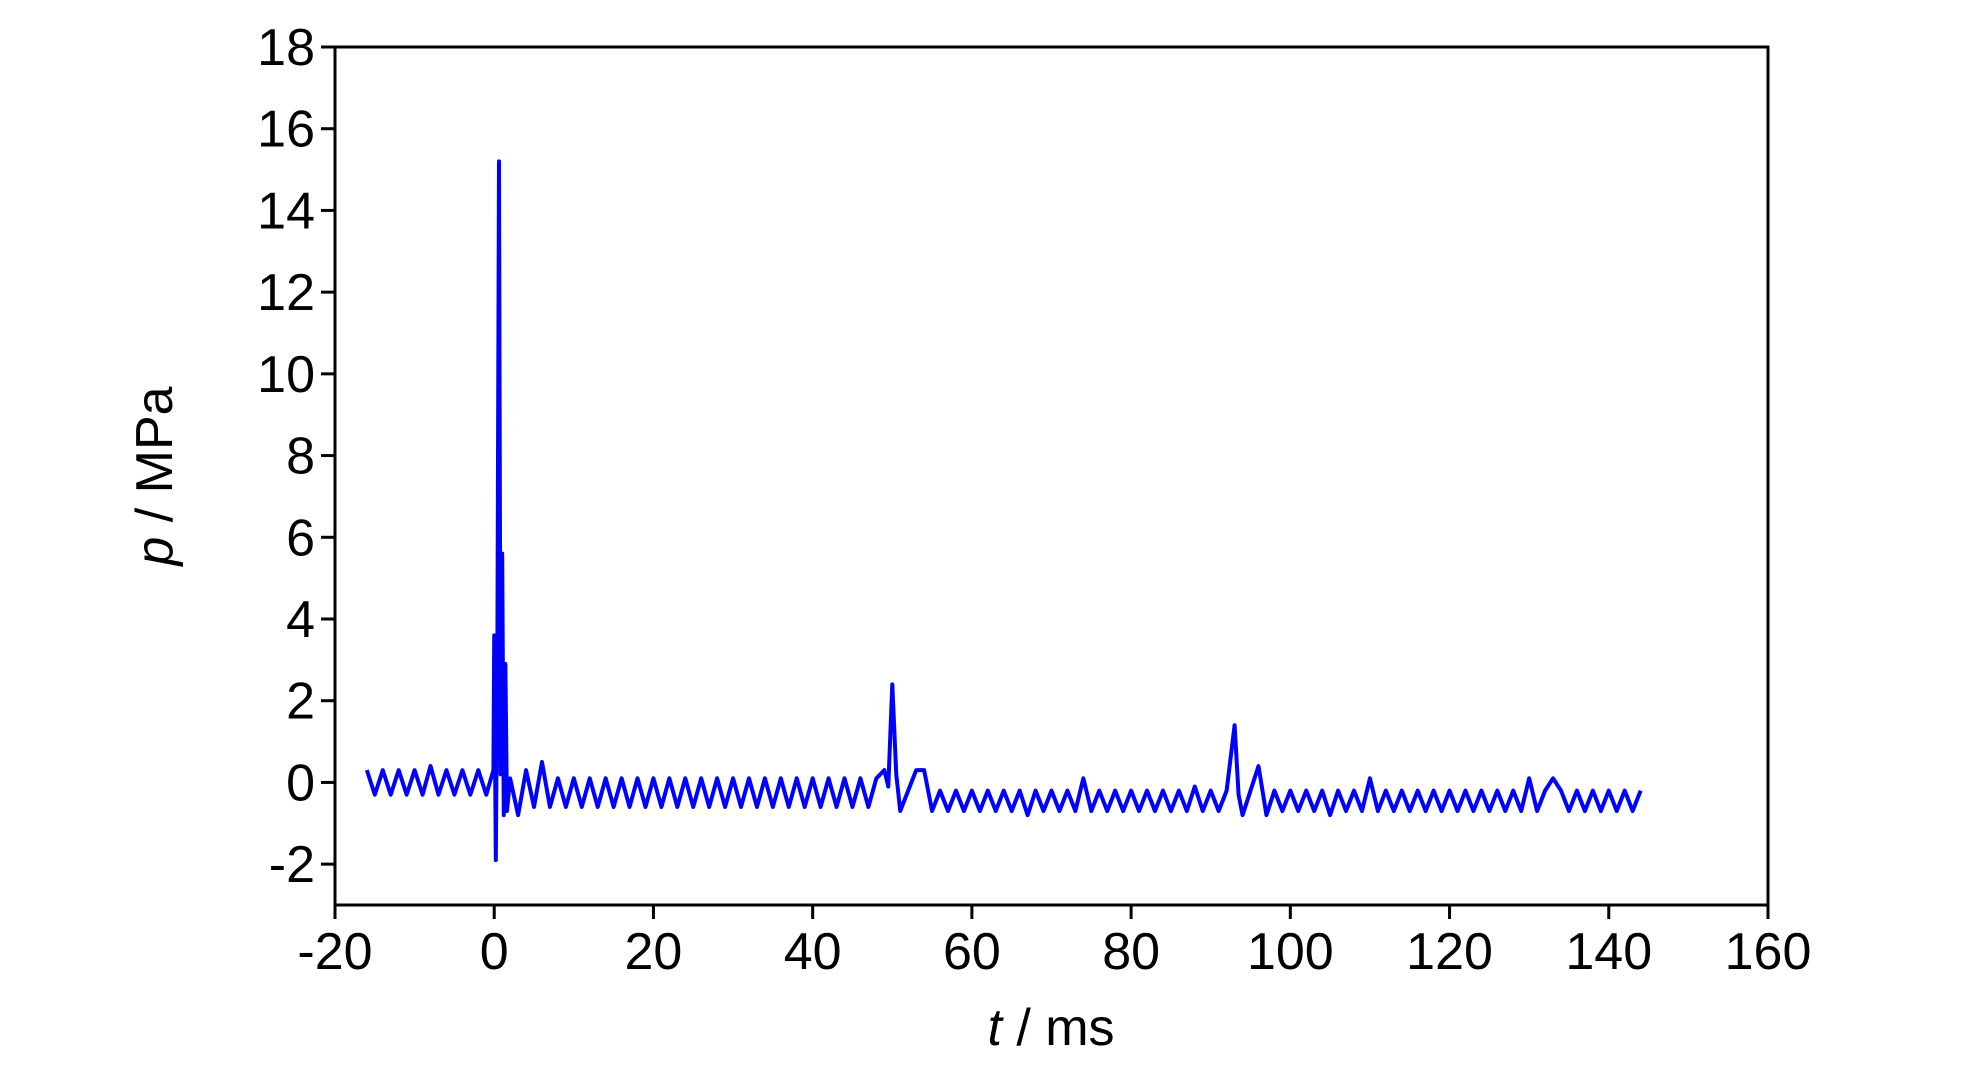  What do you see at coordinates (1290, 952) in the screenshot?
I see `x-tick-label: 100` at bounding box center [1290, 952].